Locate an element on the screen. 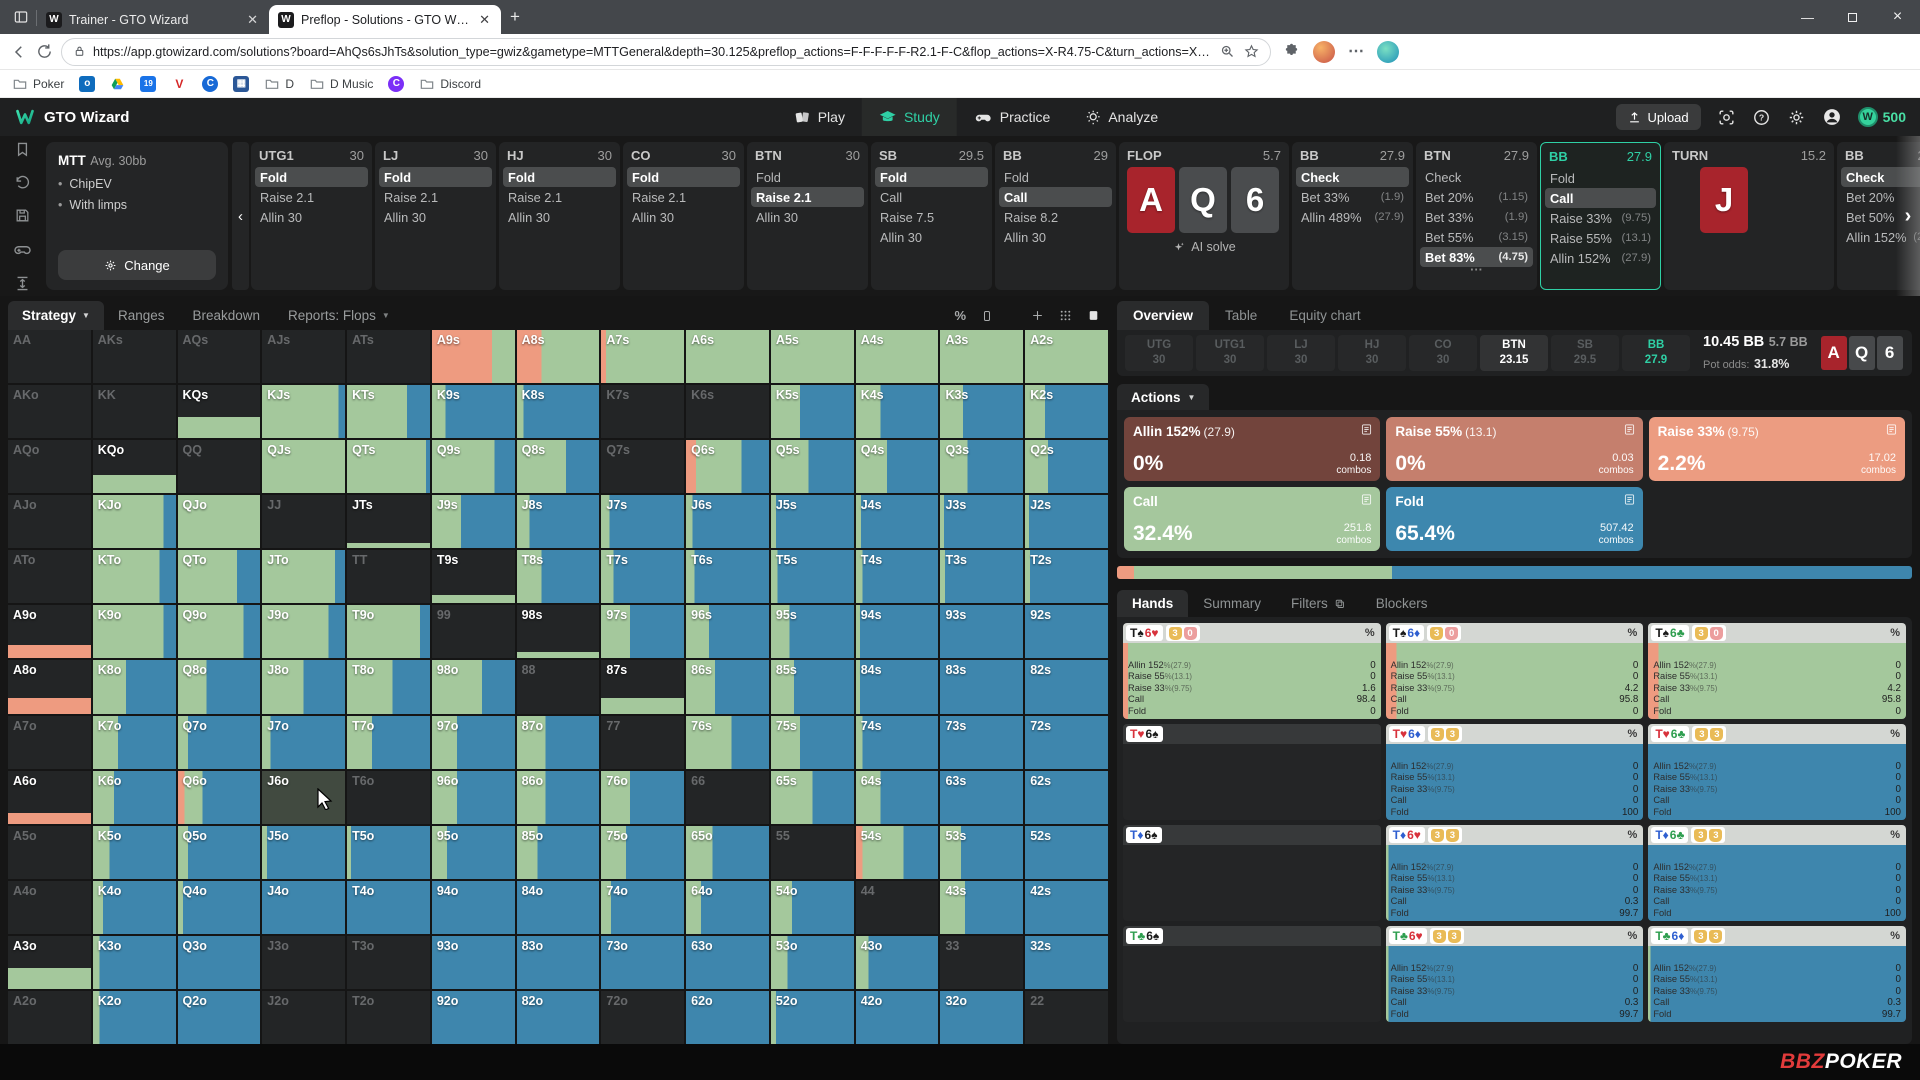 This screenshot has height=1080, width=1920. matrix-cell-Q3s: Q3s is located at coordinates (982, 467).